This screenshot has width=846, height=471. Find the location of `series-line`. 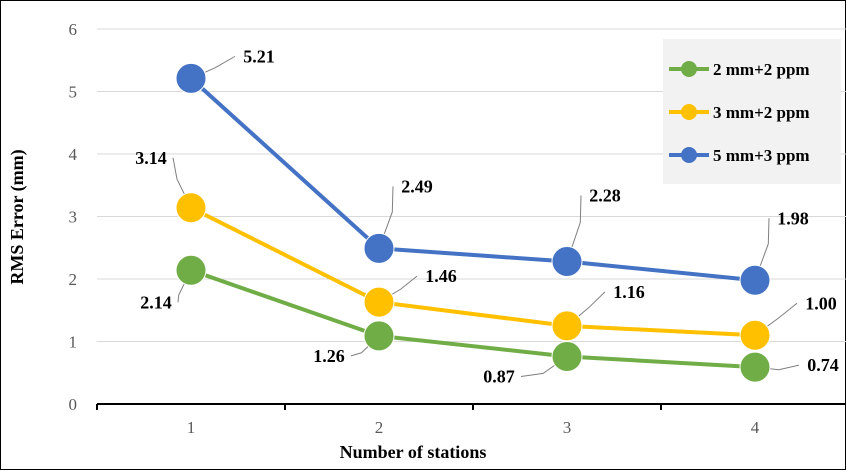

series-line is located at coordinates (473, 318).